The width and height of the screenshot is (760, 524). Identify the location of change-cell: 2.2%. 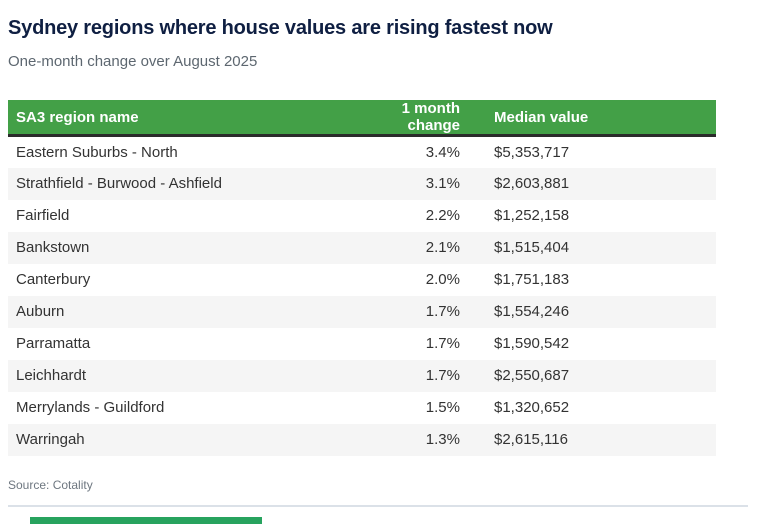
(442, 215).